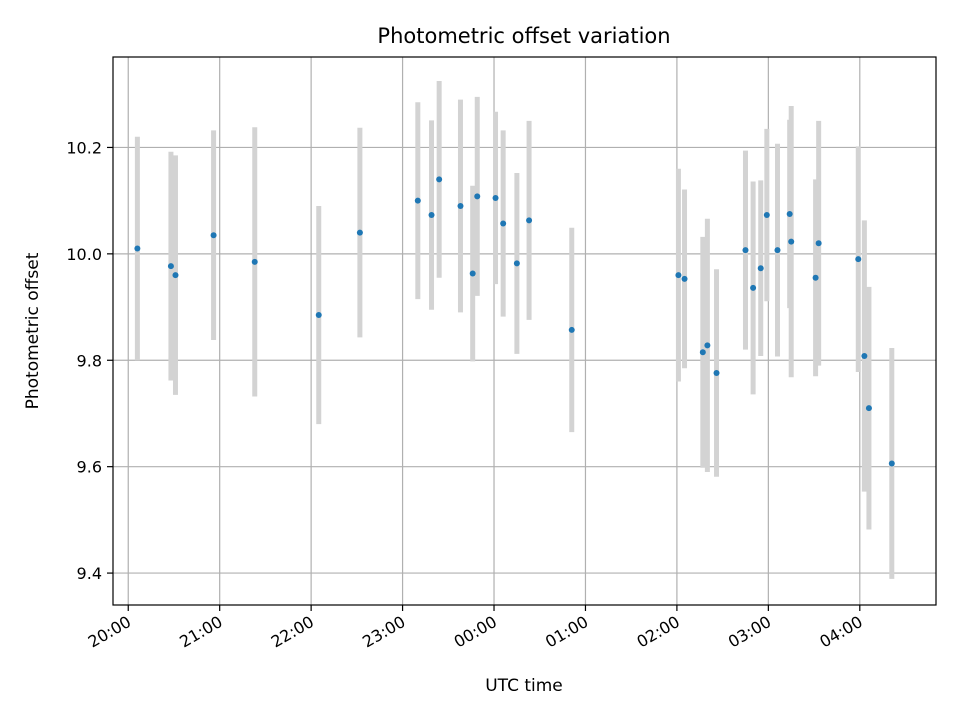  Describe the element at coordinates (524, 686) in the screenshot. I see `x-axis-label: UTC time` at that location.